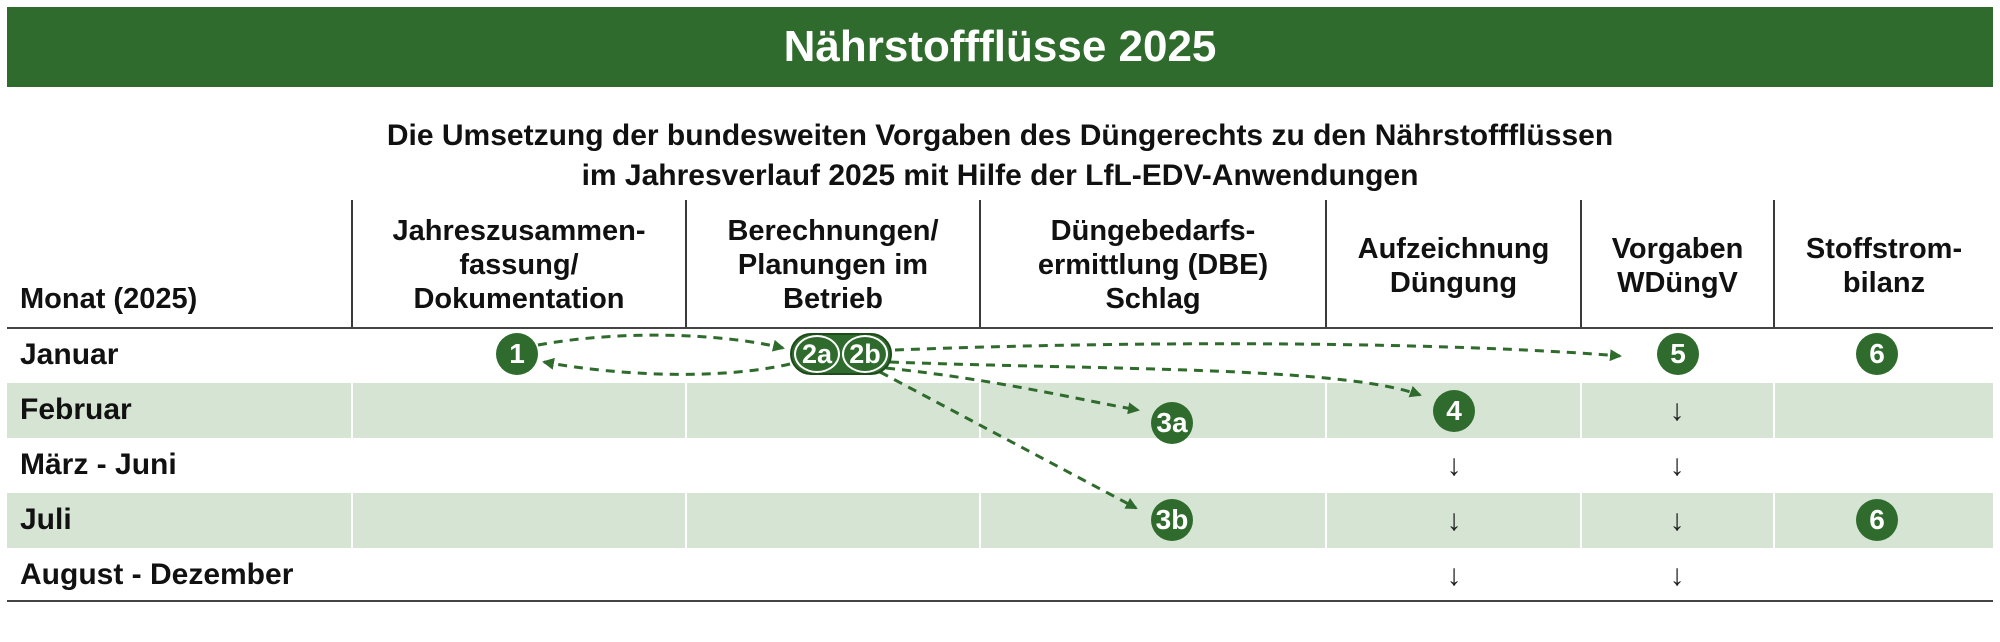 The height and width of the screenshot is (642, 2000). Describe the element at coordinates (69, 354) in the screenshot. I see `row-label-januar: Januar` at that location.